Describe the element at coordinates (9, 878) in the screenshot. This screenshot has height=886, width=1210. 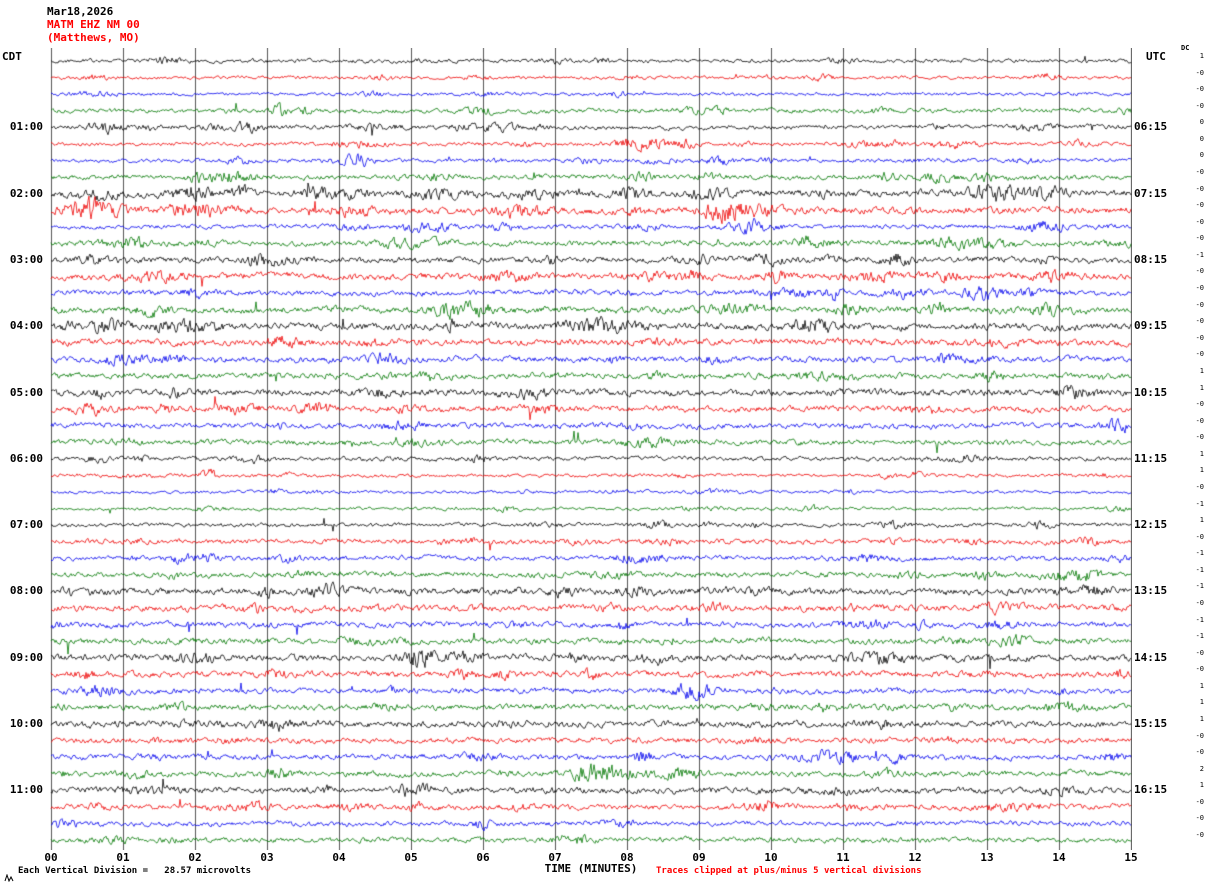
I see `corner-scale-mark-icon` at that location.